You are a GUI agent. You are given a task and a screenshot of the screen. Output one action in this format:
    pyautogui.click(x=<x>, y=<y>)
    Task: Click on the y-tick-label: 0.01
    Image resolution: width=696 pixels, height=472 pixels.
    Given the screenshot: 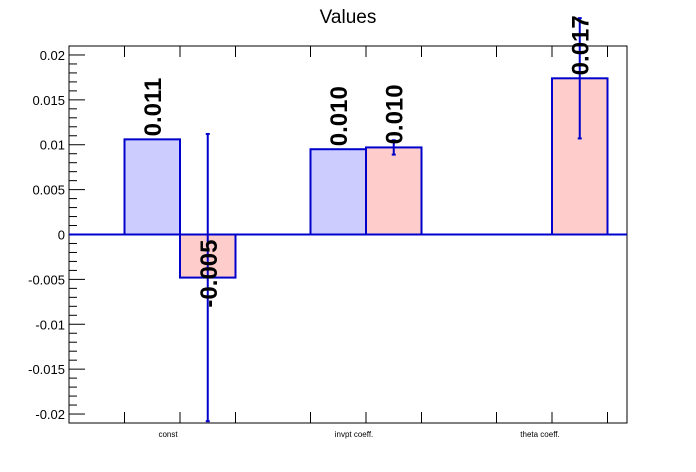 What is the action you would take?
    pyautogui.click(x=52, y=145)
    